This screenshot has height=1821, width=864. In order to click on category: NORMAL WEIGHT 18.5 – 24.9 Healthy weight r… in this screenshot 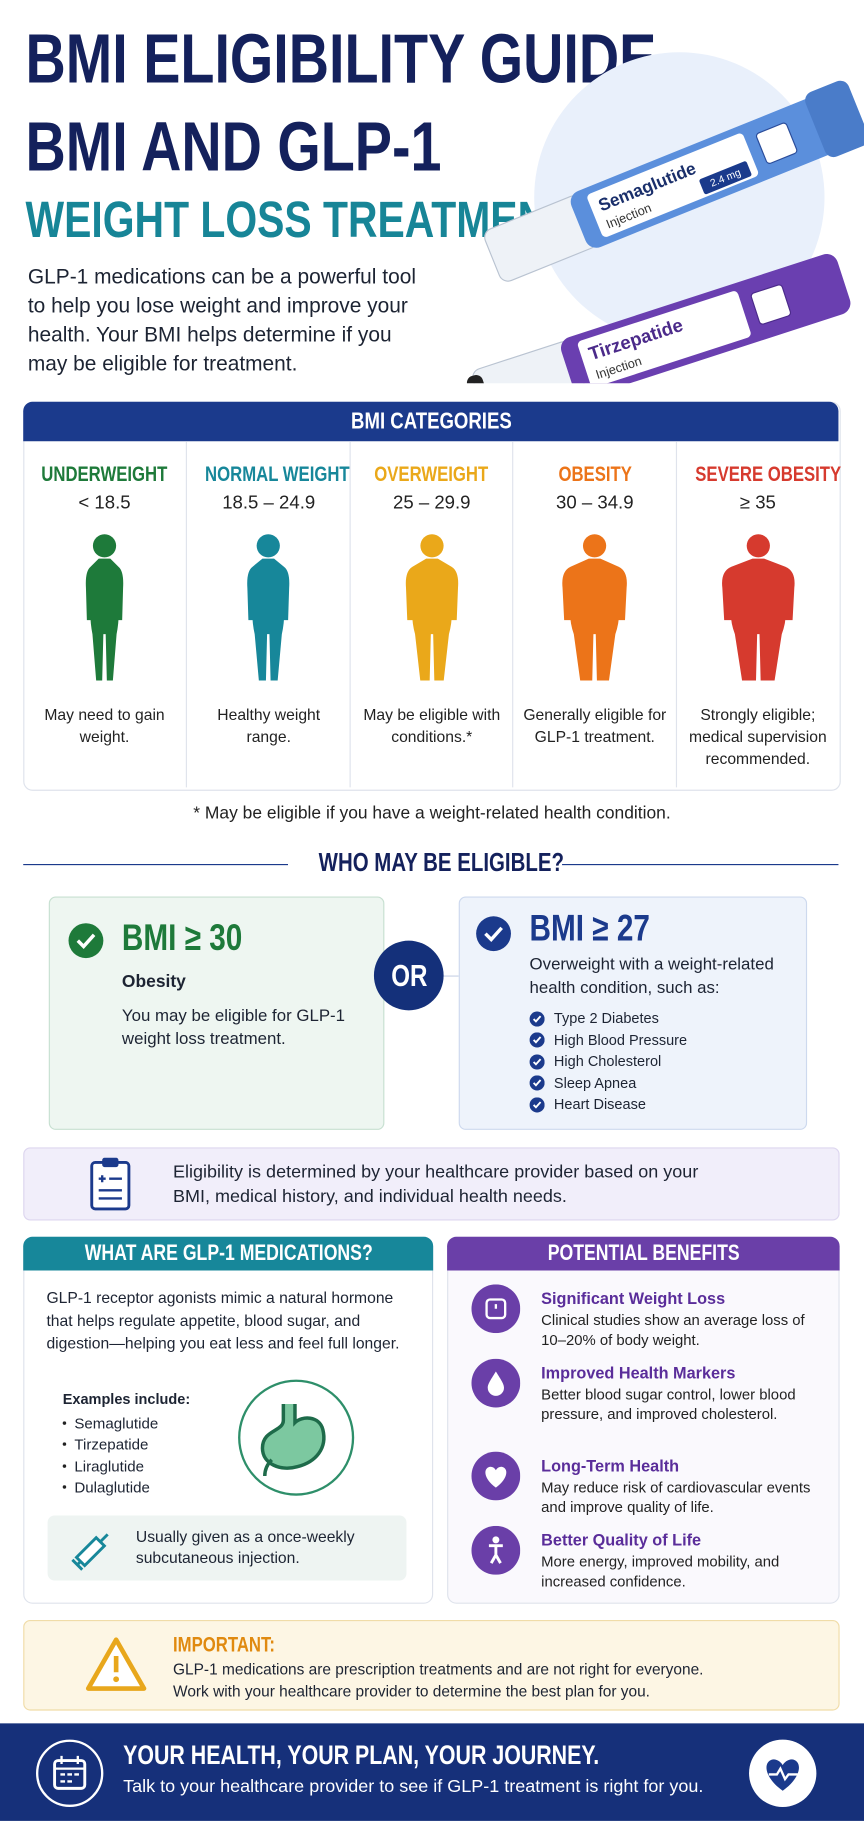, I will do `click(268, 614)`.